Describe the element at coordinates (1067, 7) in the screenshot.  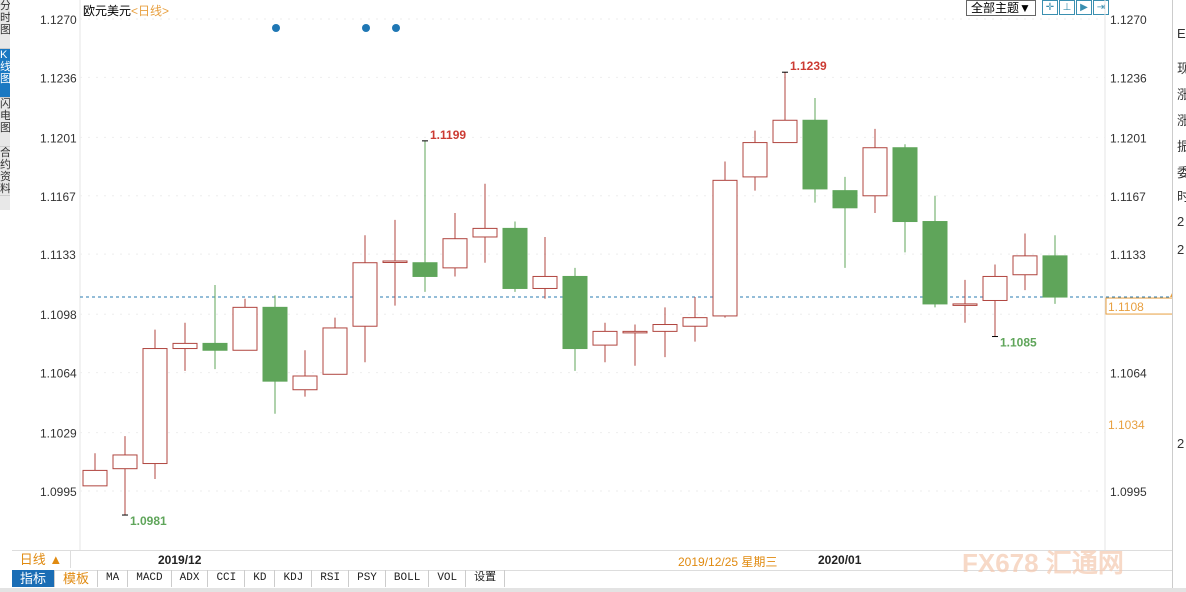
I see `zoom-range-icon: ⊥` at that location.